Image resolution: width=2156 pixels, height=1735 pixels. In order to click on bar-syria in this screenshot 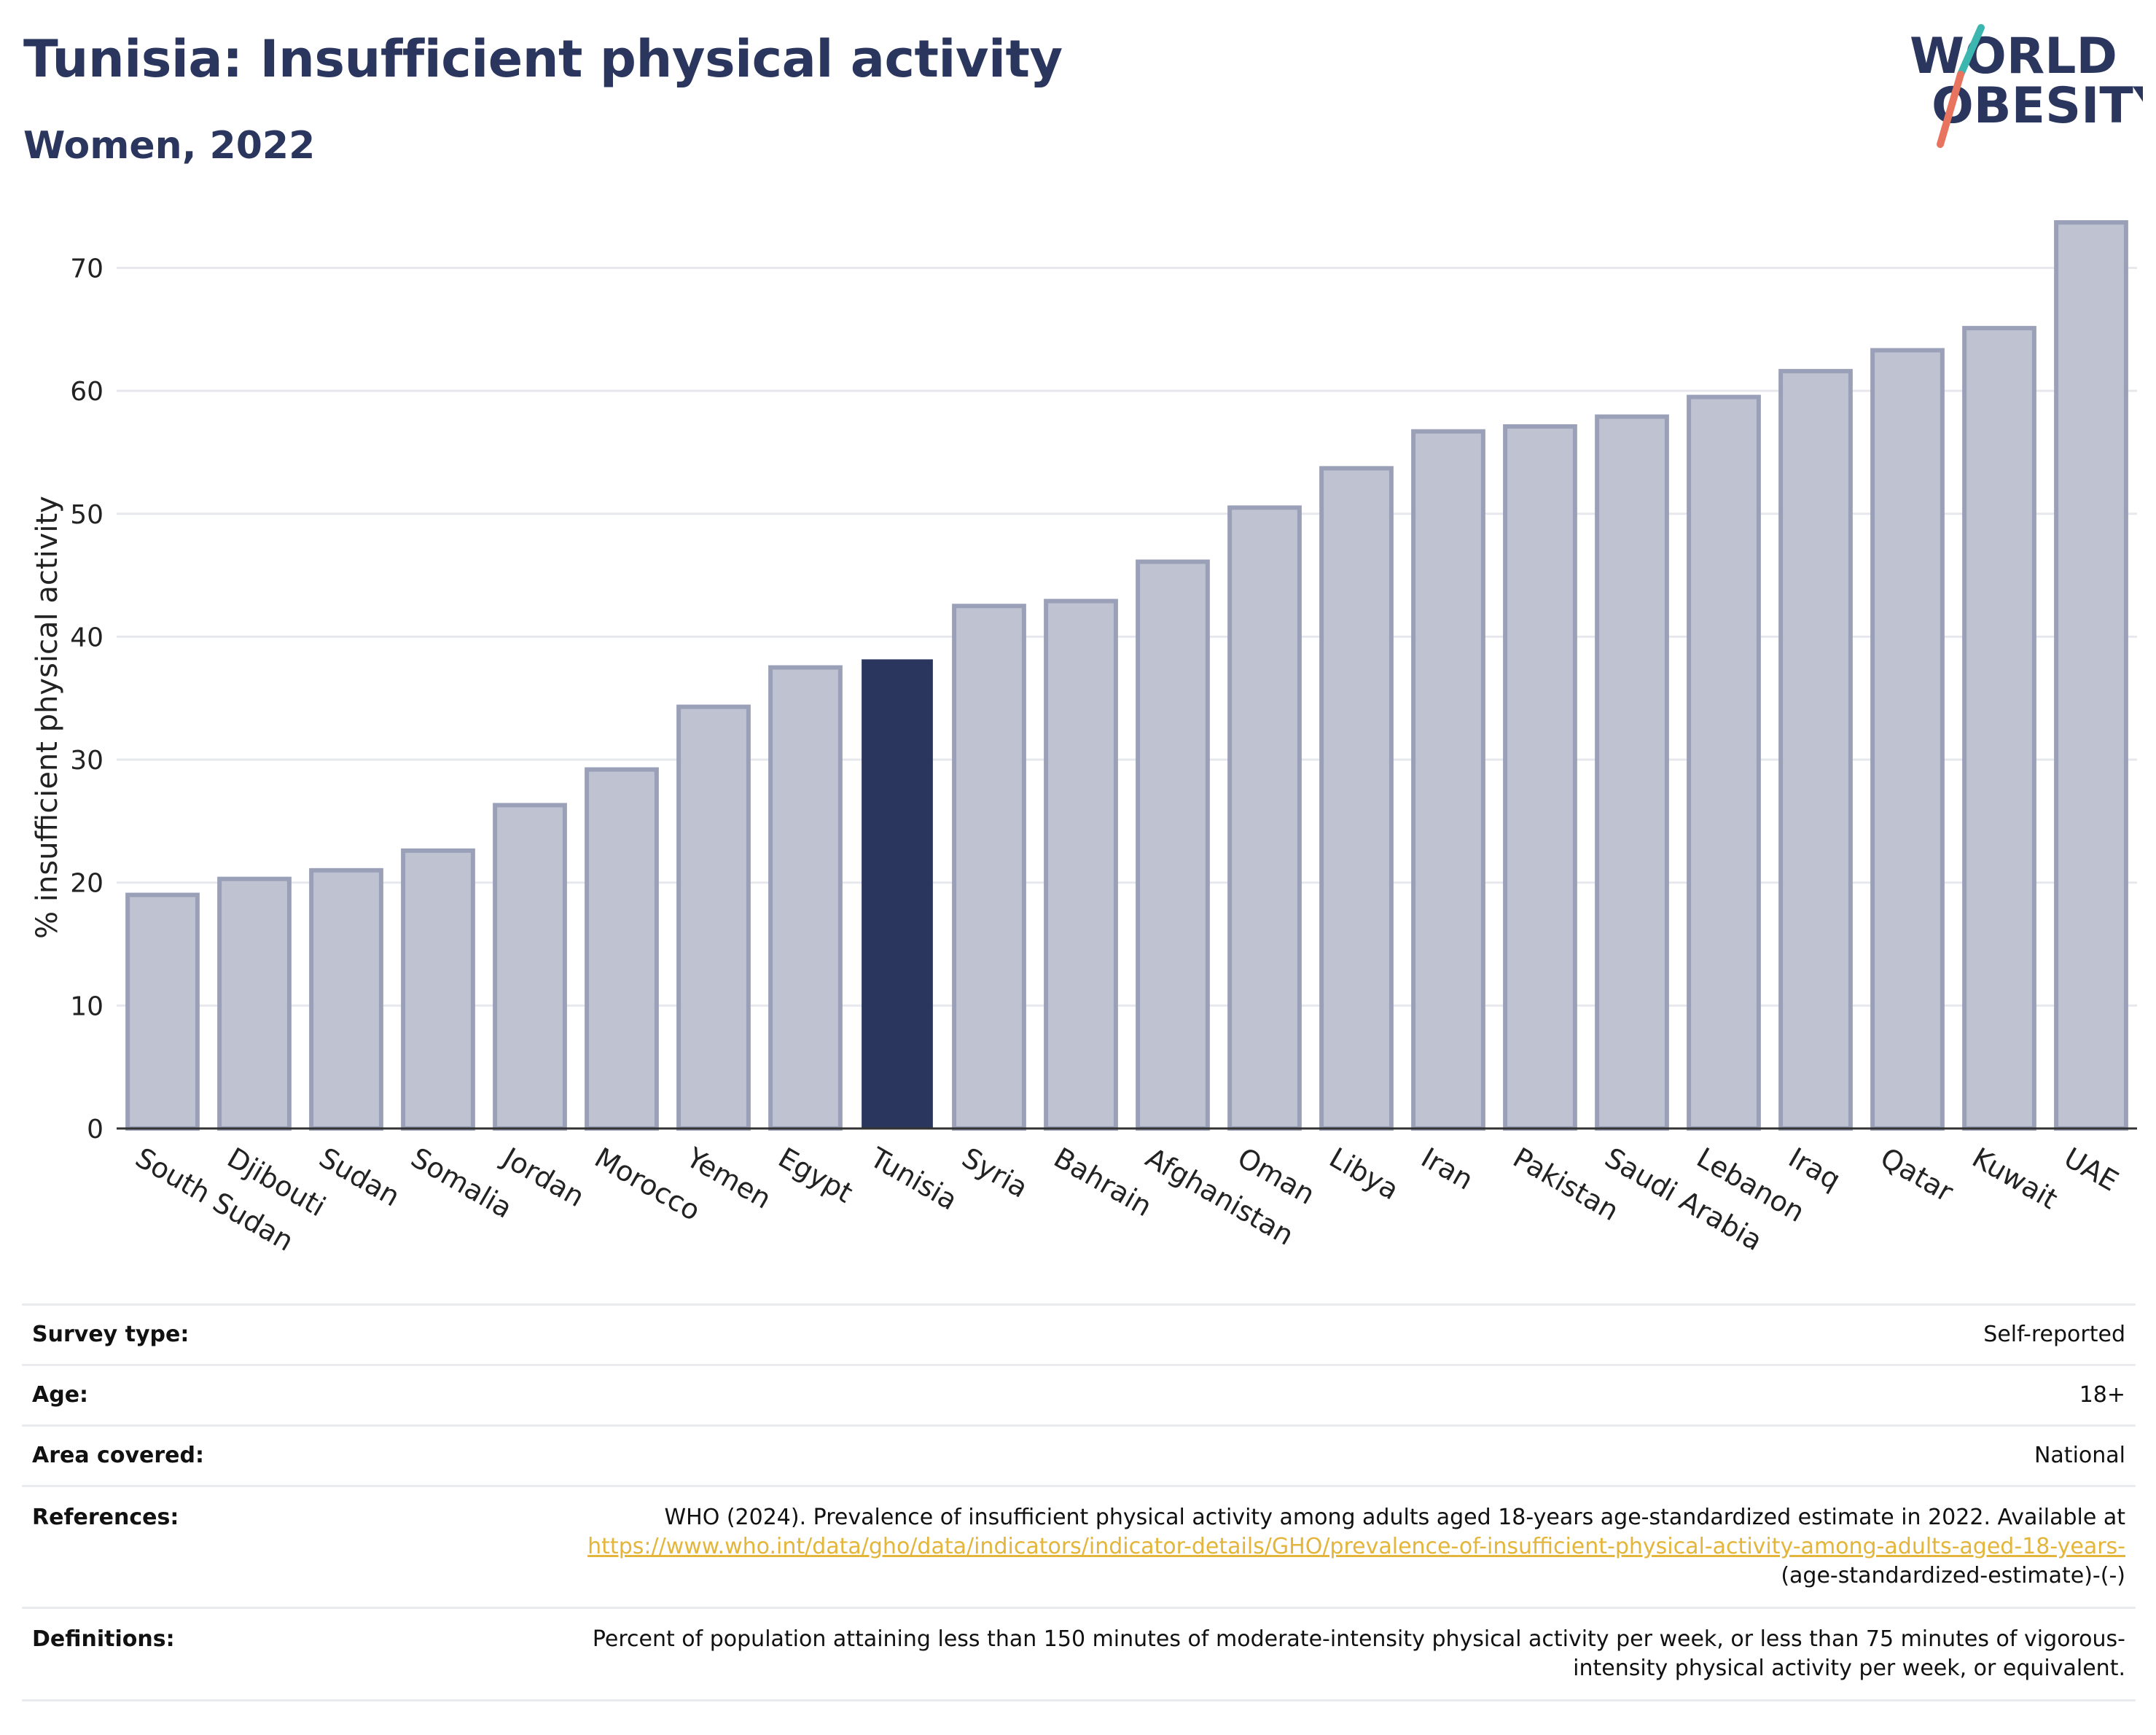, I will do `click(989, 867)`.